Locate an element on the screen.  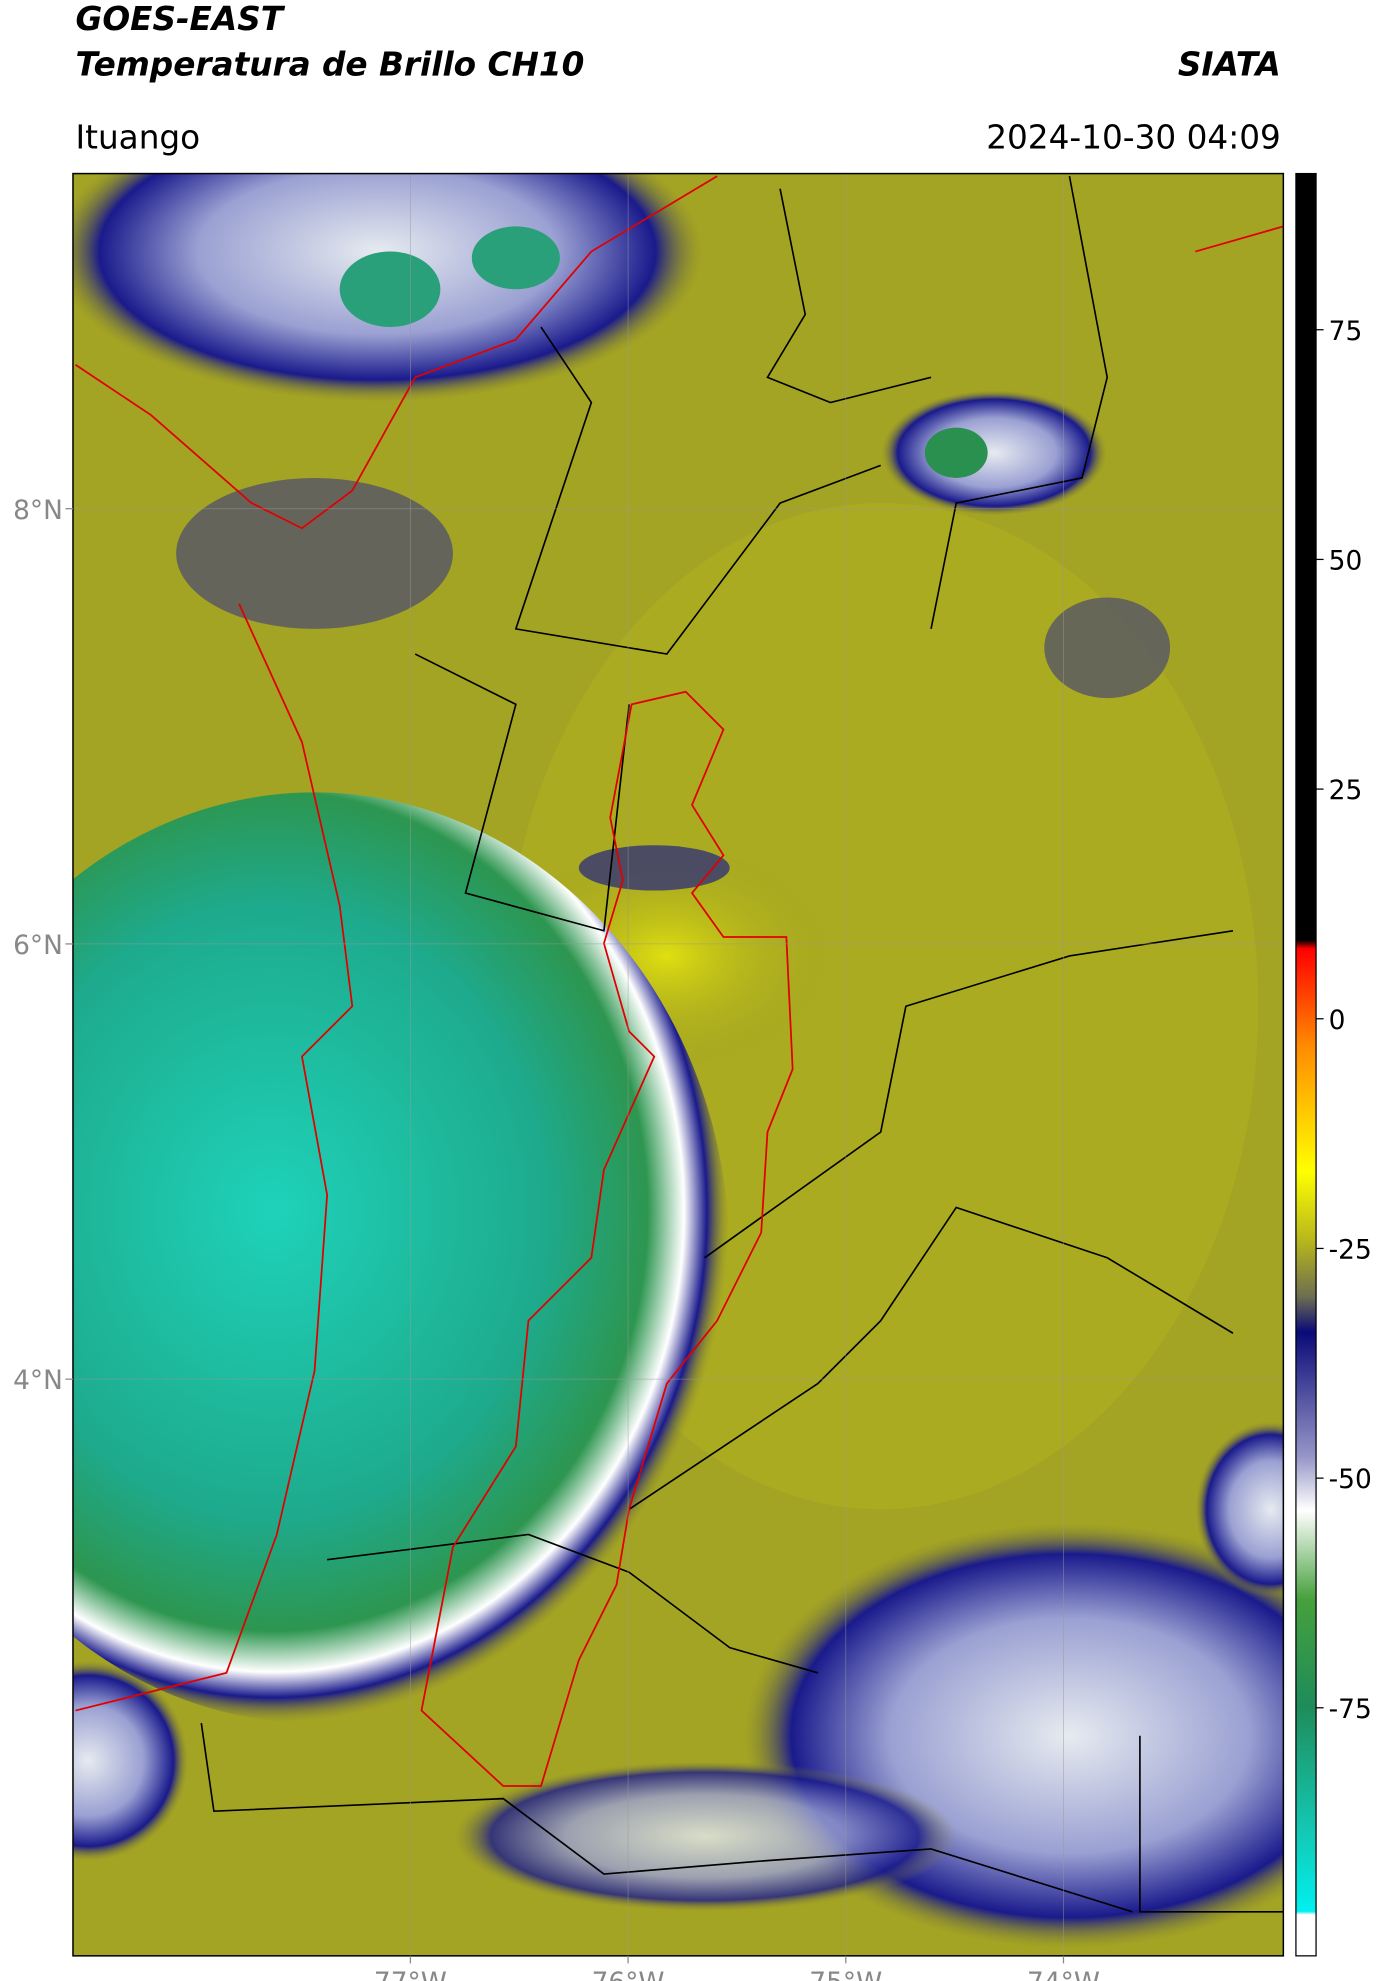
colorbar is located at coordinates (1306, 1064).